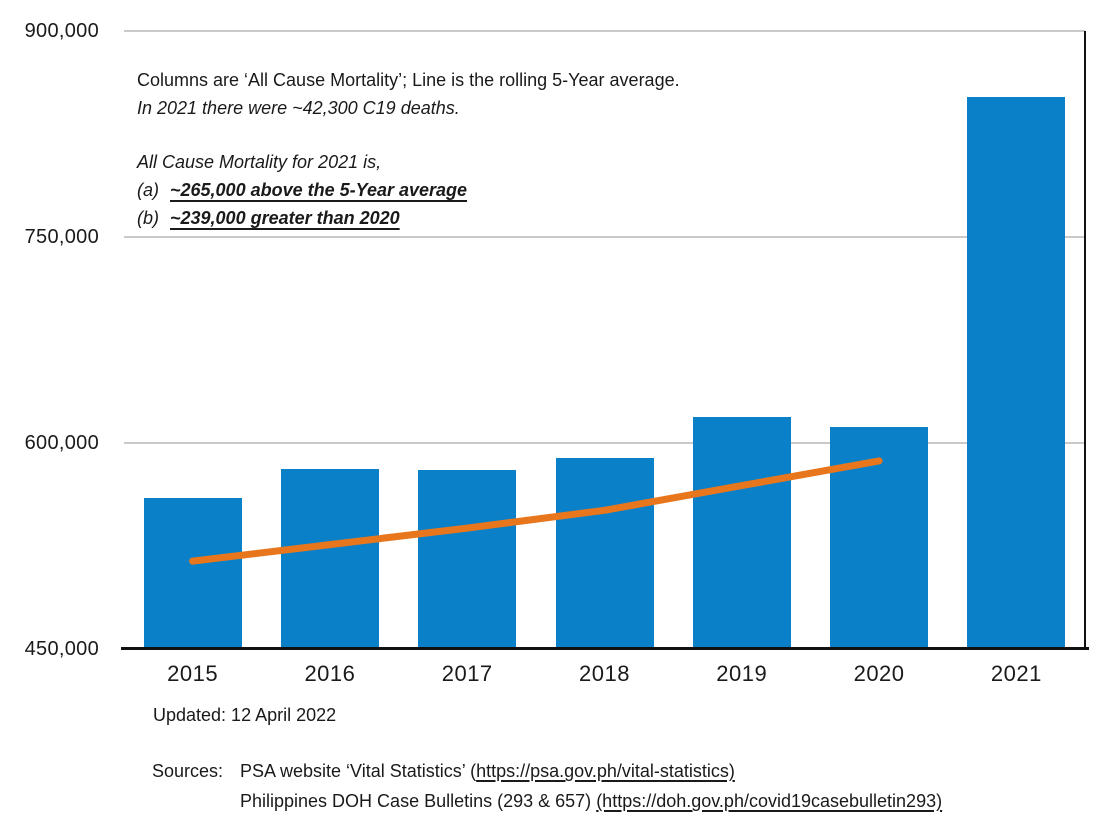 The image size is (1108, 836). Describe the element at coordinates (192, 573) in the screenshot. I see `bar-2015` at that location.